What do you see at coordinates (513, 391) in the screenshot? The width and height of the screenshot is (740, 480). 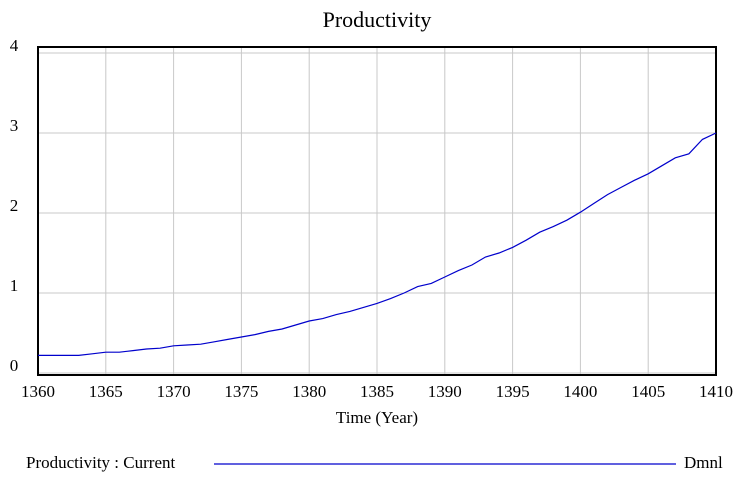 I see `x-tick-label: 1395` at bounding box center [513, 391].